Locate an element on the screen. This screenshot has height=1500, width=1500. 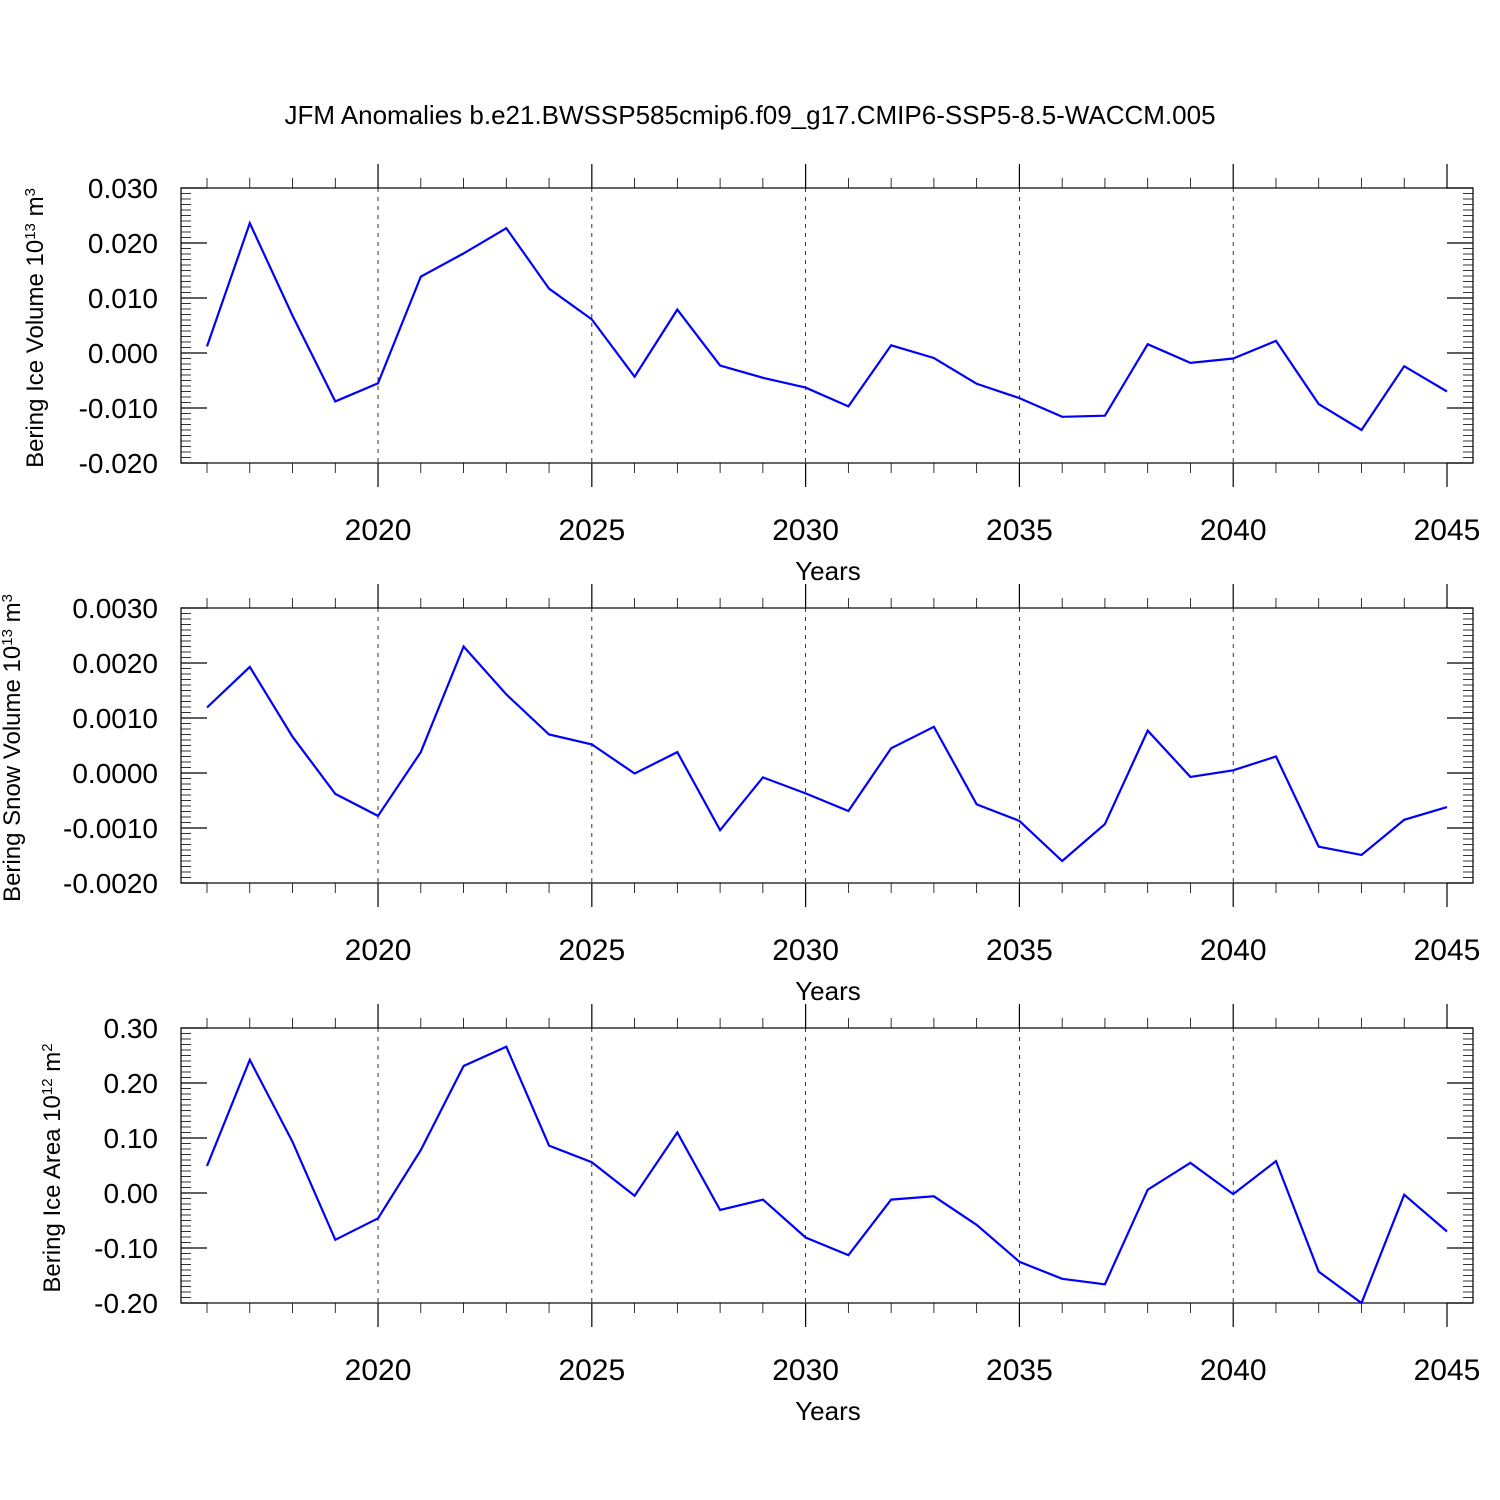
y-tick-label: 0.030 is located at coordinates (123, 188).